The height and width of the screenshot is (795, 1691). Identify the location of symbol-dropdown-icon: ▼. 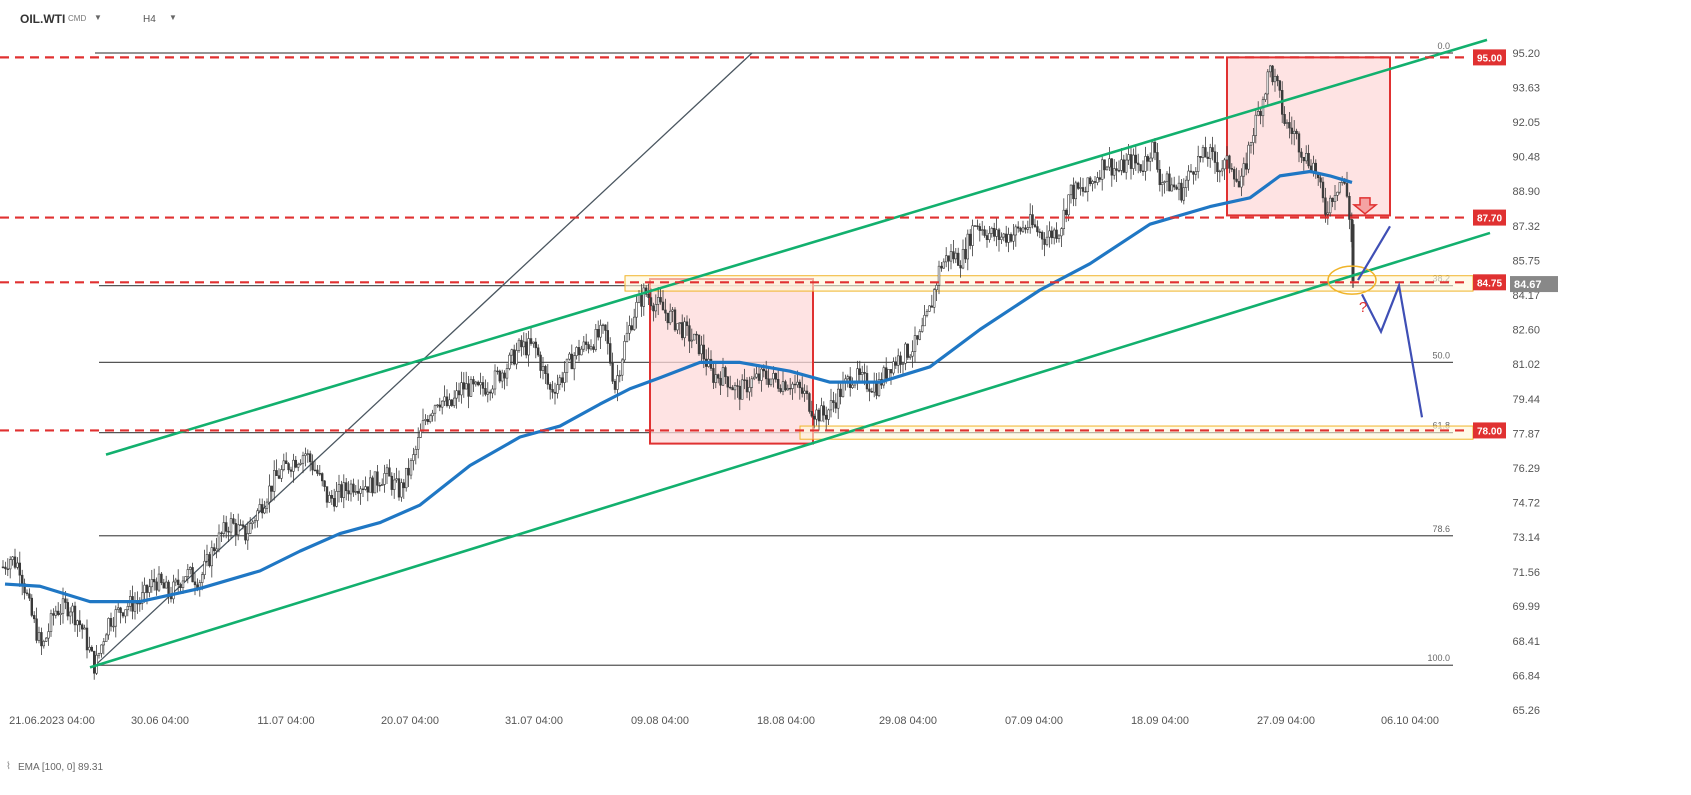
(98, 17).